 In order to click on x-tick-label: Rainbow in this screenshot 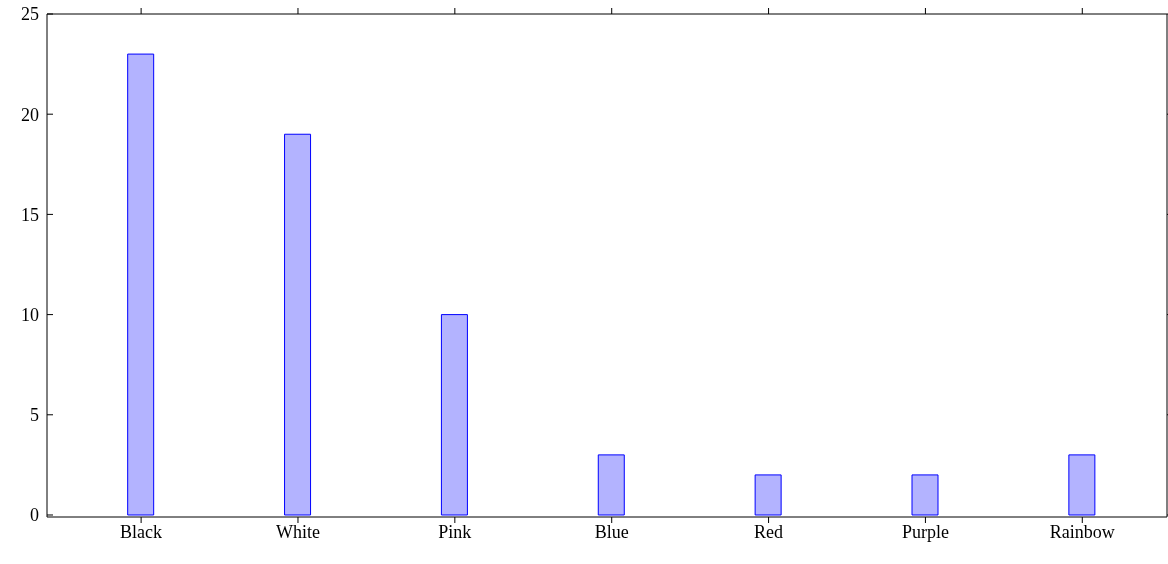, I will do `click(1082, 531)`.